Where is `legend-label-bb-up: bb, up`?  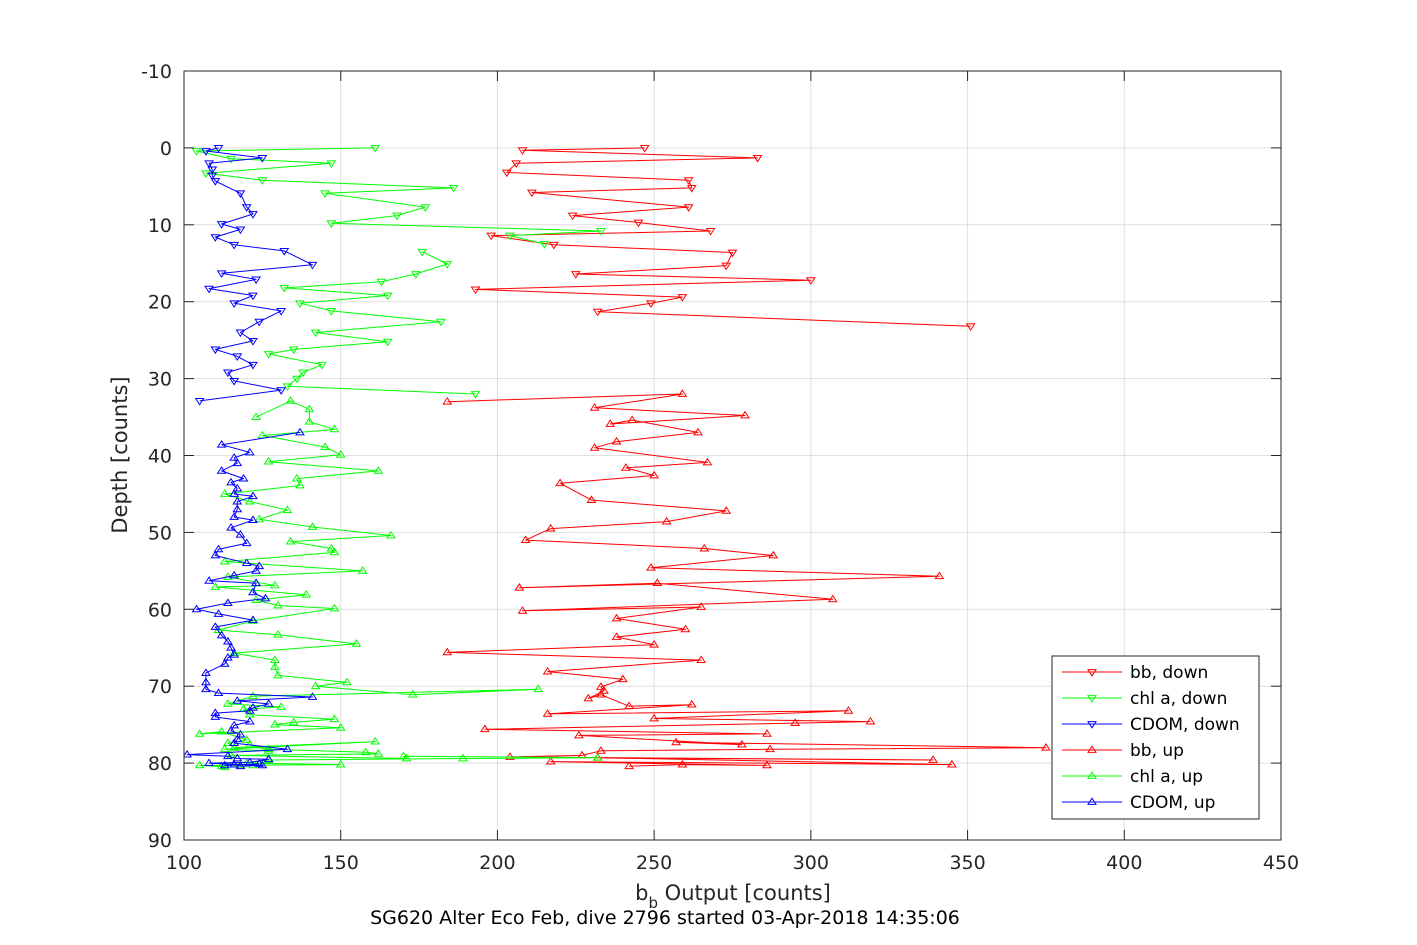 legend-label-bb-up: bb, up is located at coordinates (1157, 751).